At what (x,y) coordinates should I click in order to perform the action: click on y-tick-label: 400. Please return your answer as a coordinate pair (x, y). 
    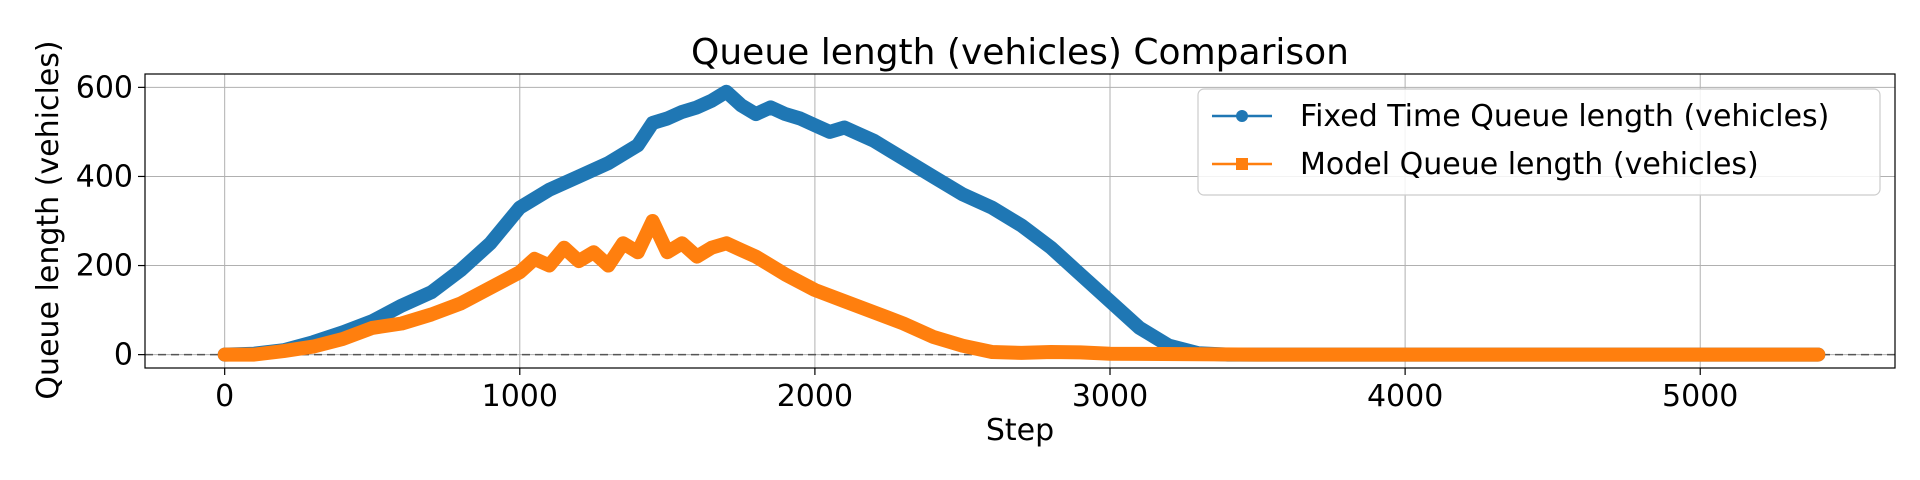
    Looking at the image, I should click on (104, 176).